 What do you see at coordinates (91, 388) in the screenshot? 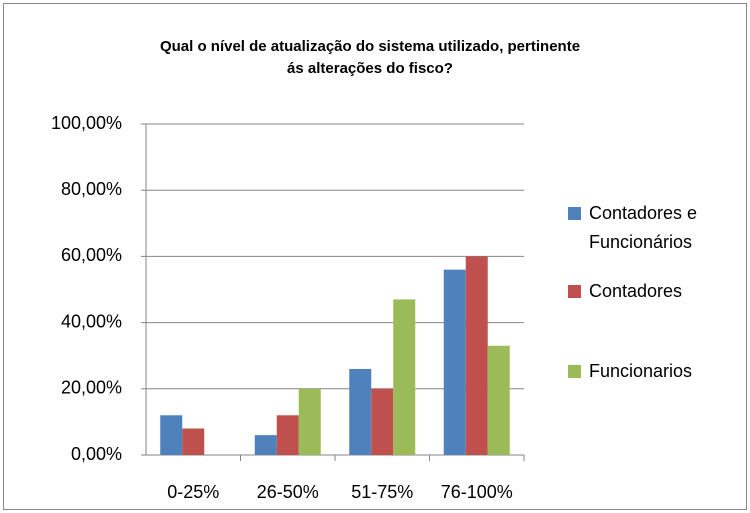
I see `y-tick-label: 20,00%` at bounding box center [91, 388].